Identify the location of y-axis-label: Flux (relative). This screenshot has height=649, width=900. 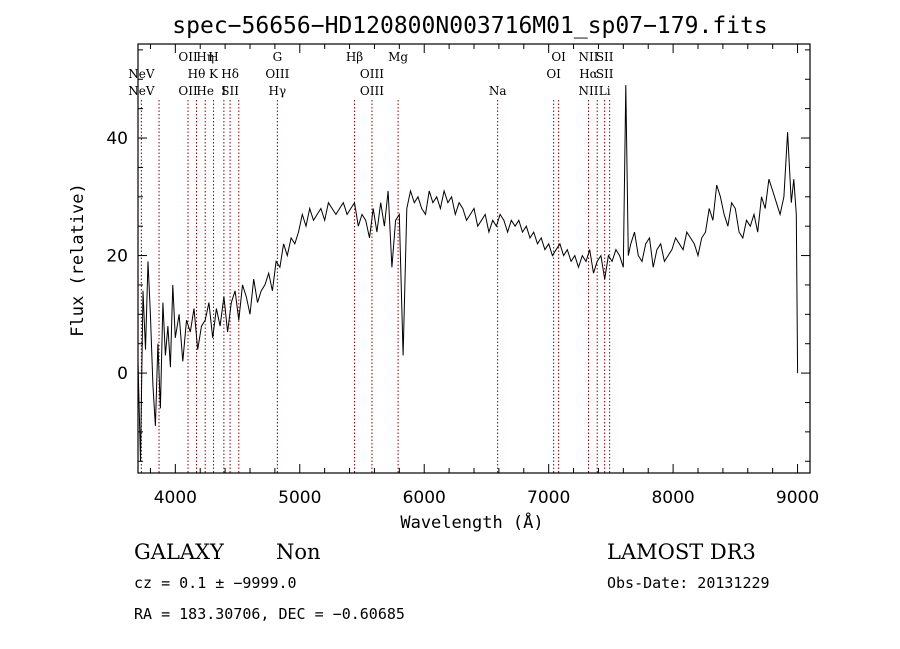
(78, 260).